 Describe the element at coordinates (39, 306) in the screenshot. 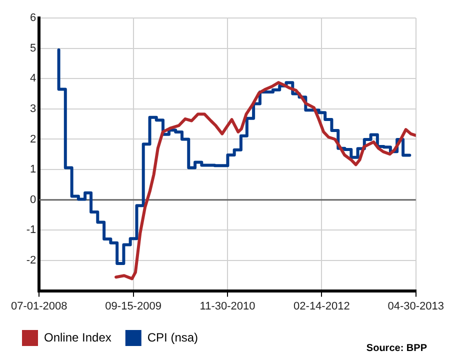

I see `x-tick-label: 07-01-2008` at that location.